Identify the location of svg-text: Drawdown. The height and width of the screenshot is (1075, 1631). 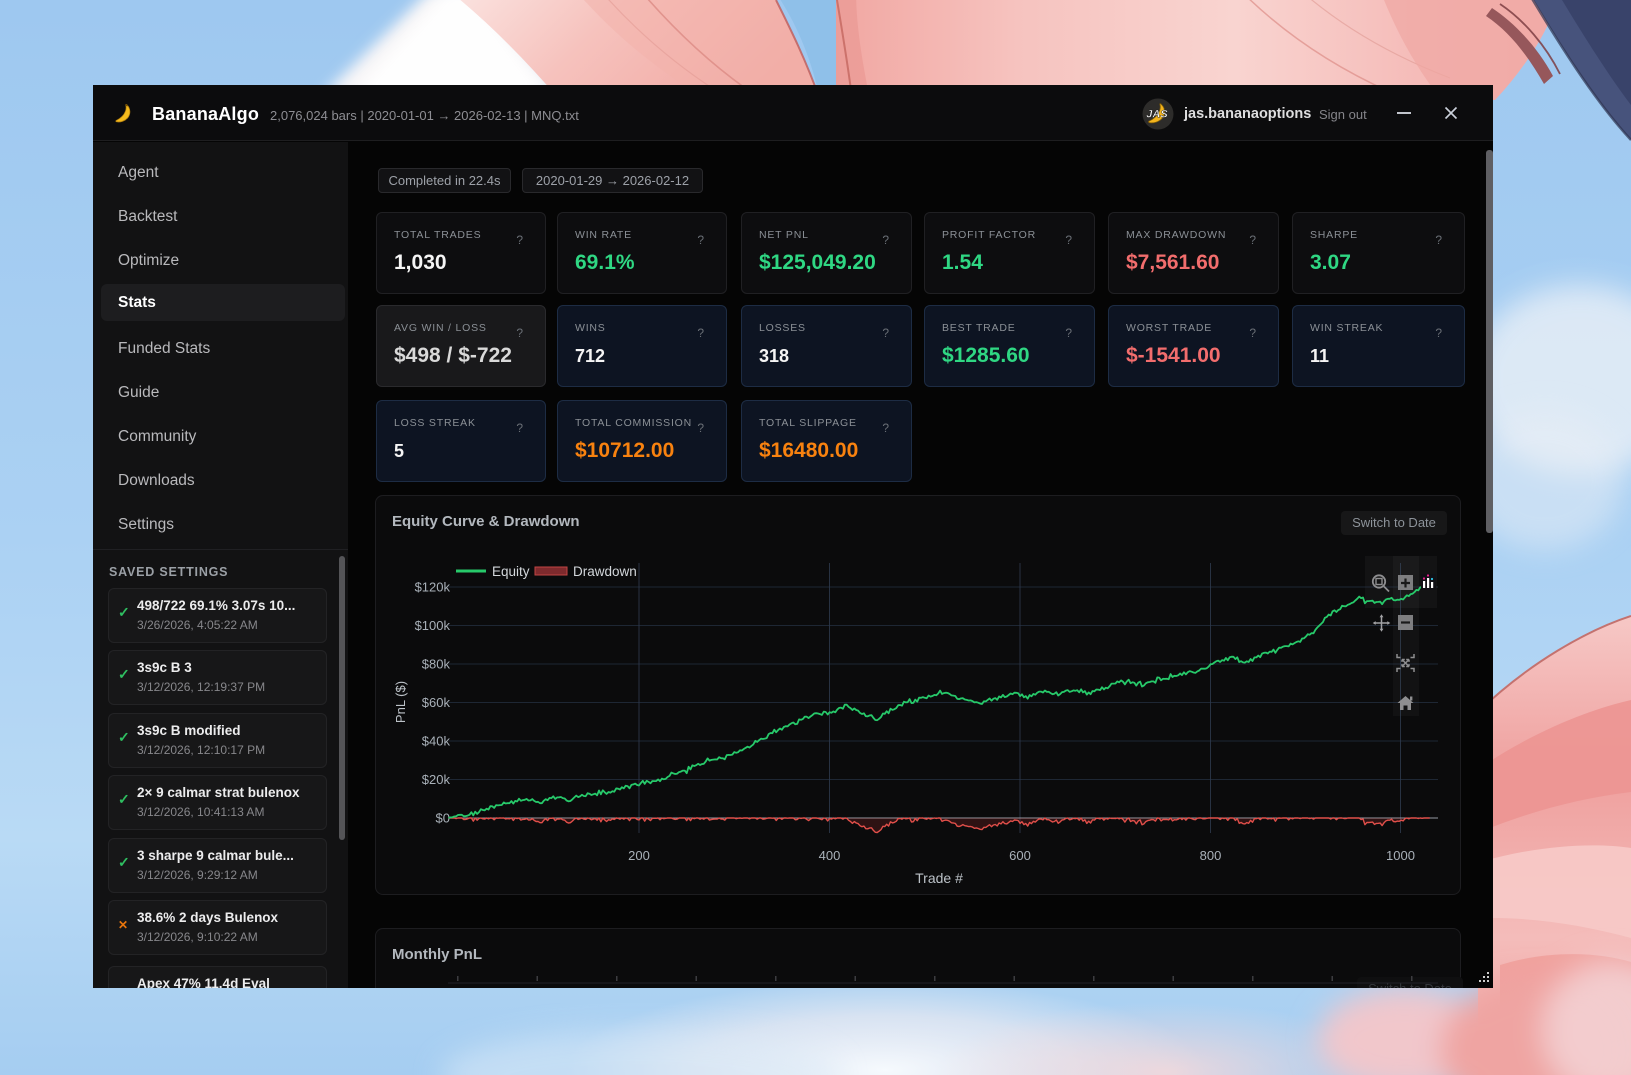
(605, 571).